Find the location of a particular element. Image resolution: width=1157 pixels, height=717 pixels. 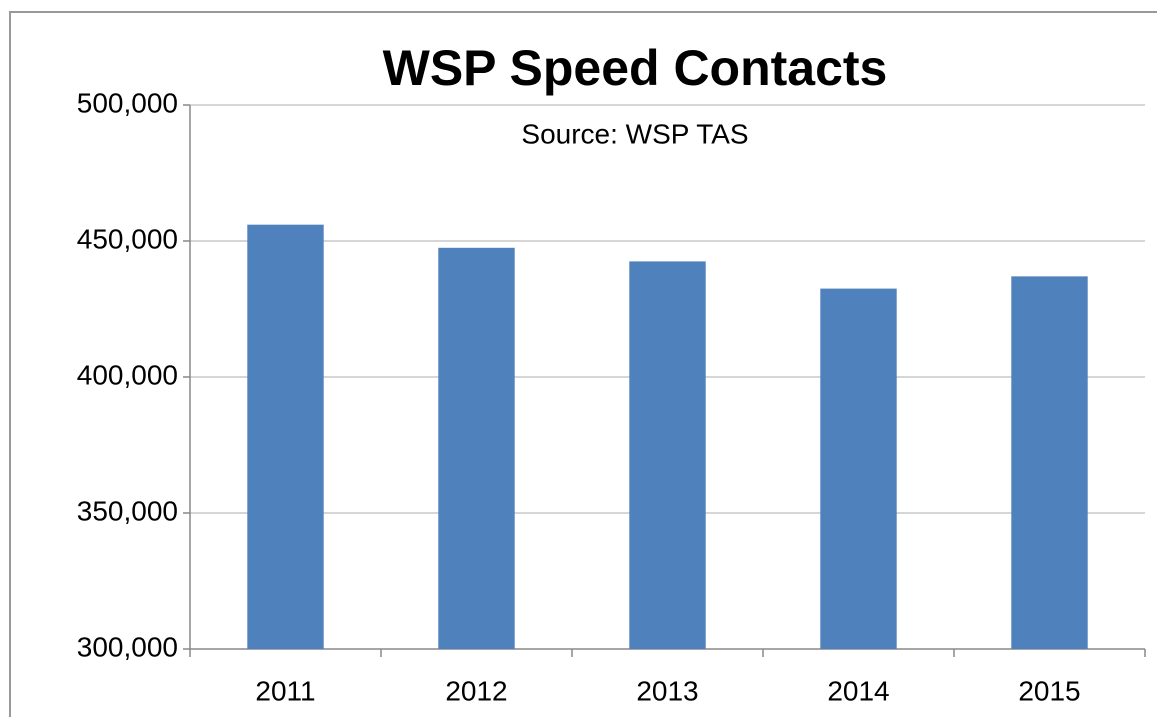

y-tick-label: 300,000 is located at coordinates (127, 646).